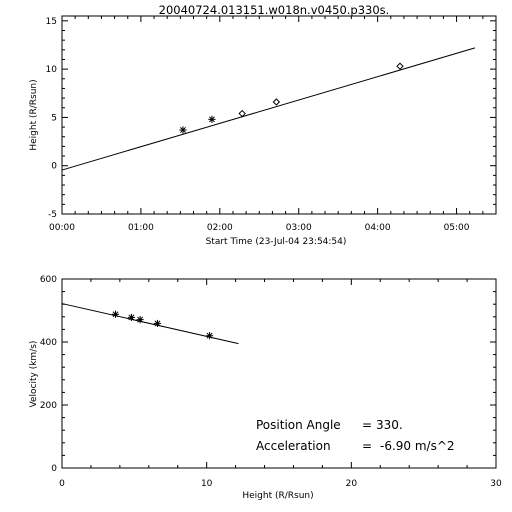 Image resolution: width=512 pixels, height=512 pixels. Describe the element at coordinates (220, 228) in the screenshot. I see `top-x-tick-label: 02:00` at that location.